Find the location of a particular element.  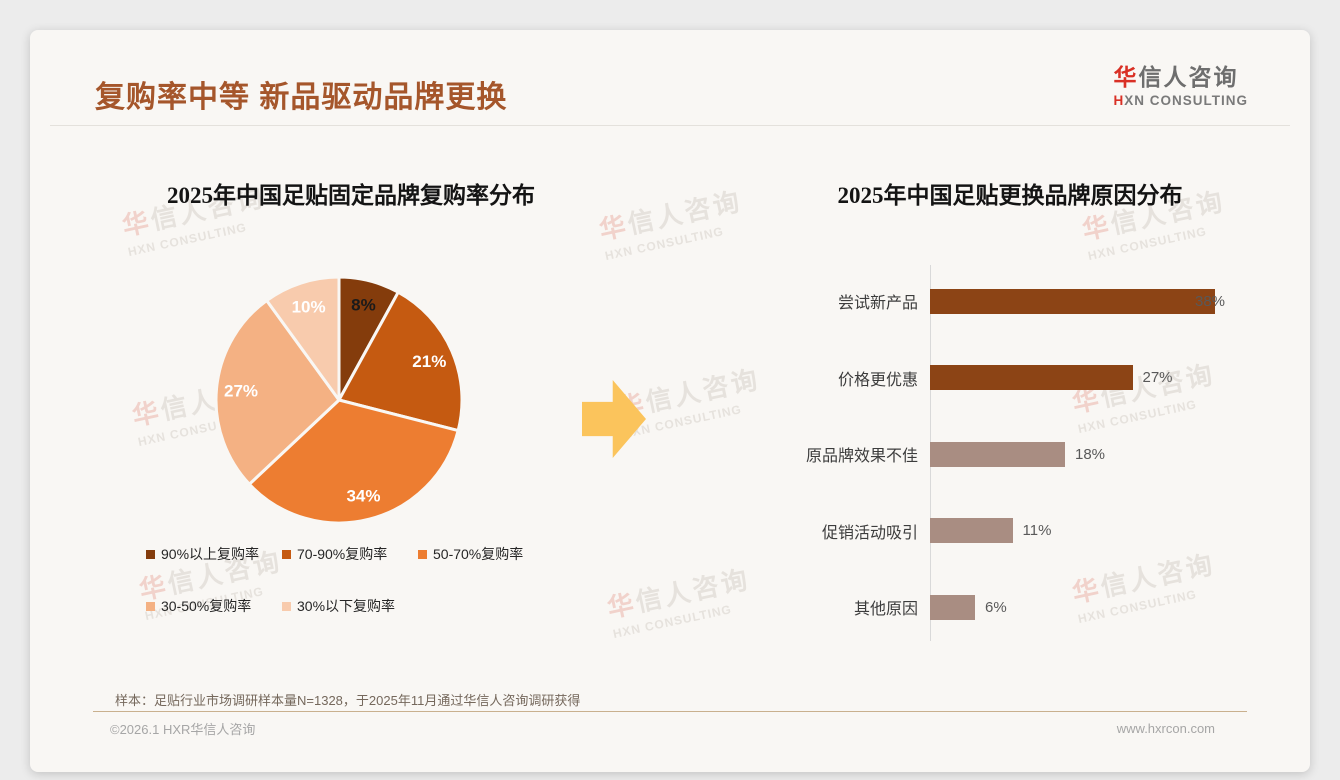

legend-label: 90%以上复购率 is located at coordinates (210, 554).